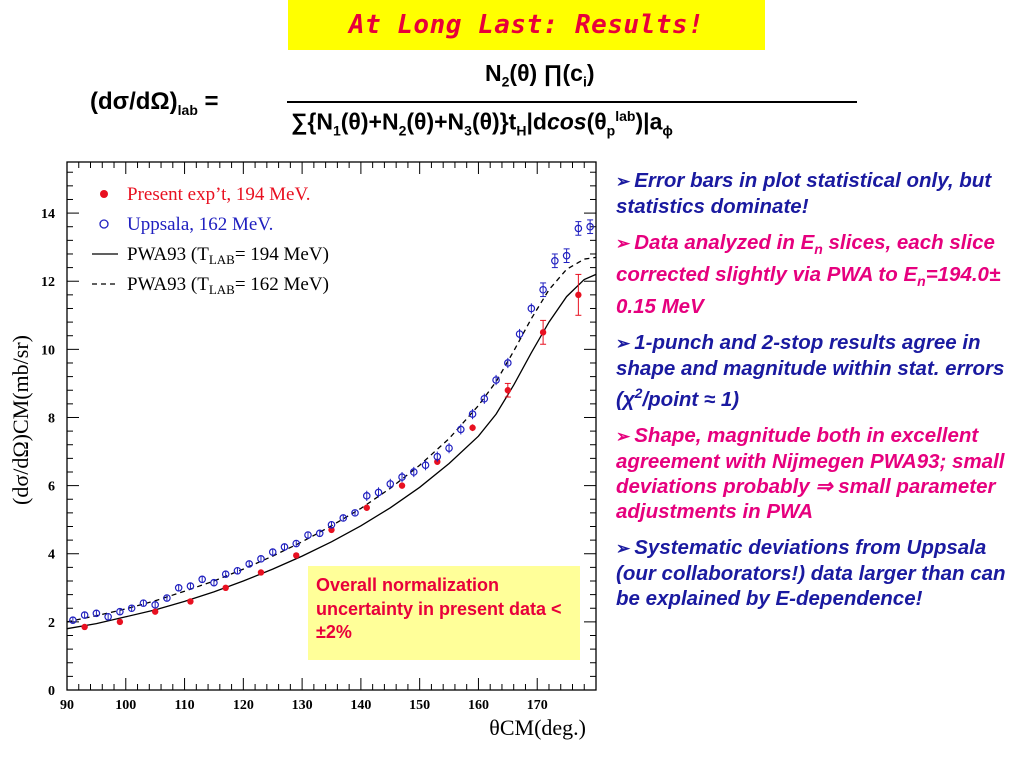 Image resolution: width=1024 pixels, height=773 pixels. I want to click on x-tick-label: 160, so click(478, 705).